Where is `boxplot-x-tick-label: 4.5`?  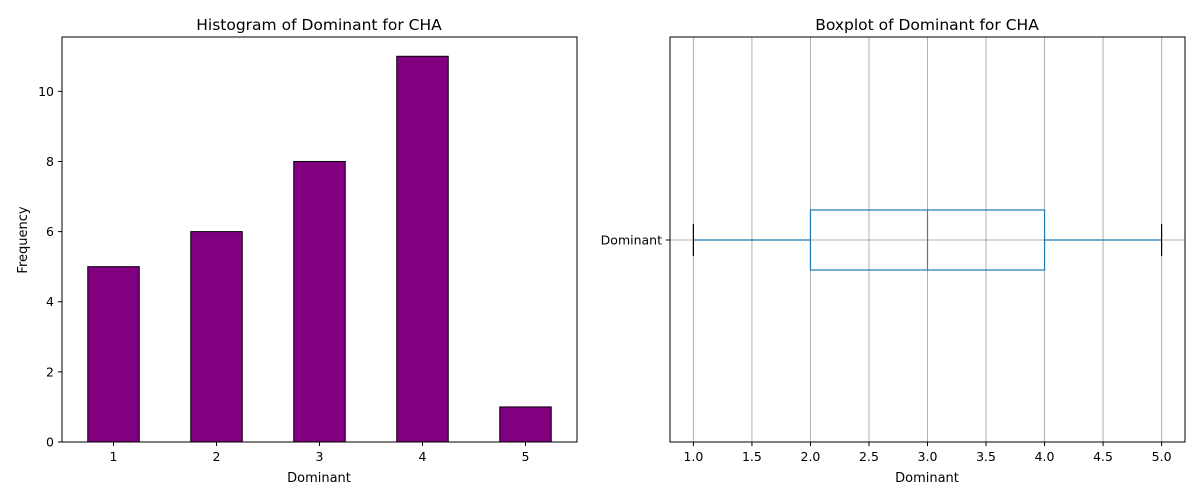 boxplot-x-tick-label: 4.5 is located at coordinates (1103, 456).